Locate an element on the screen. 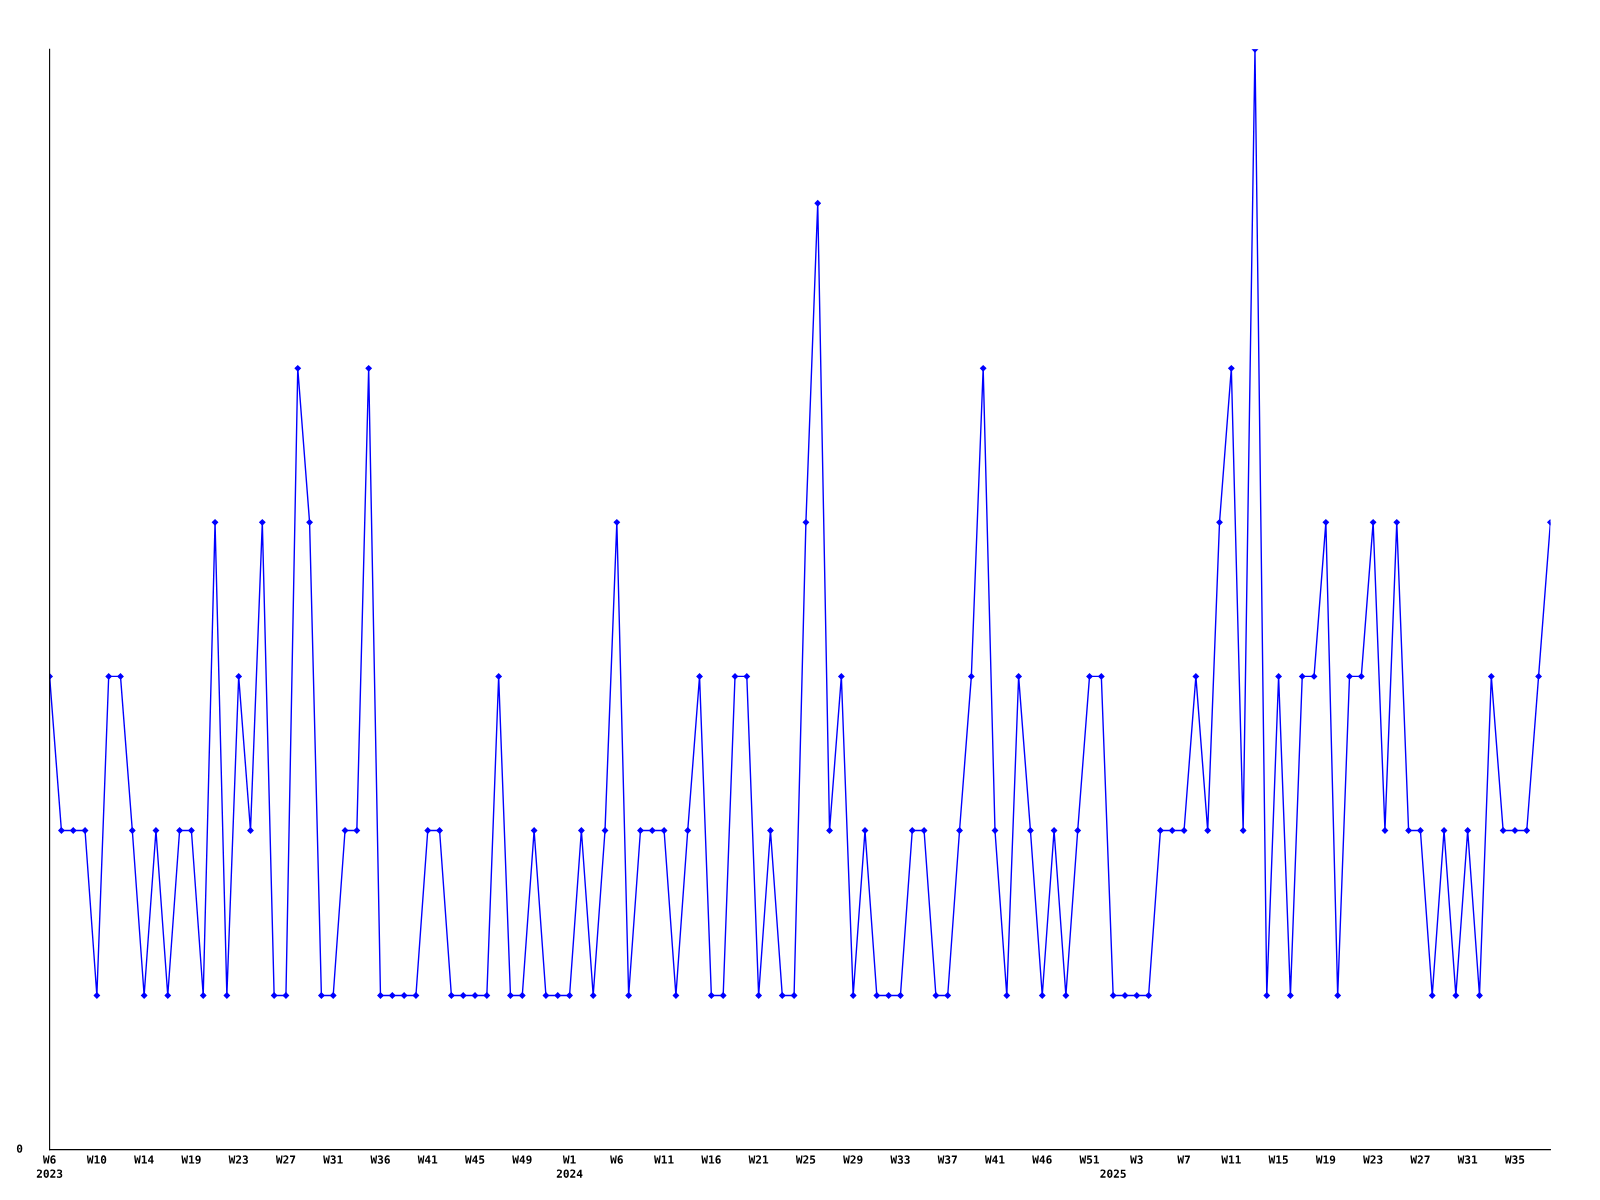  x-tick-label: W49 is located at coordinates (522, 1159).